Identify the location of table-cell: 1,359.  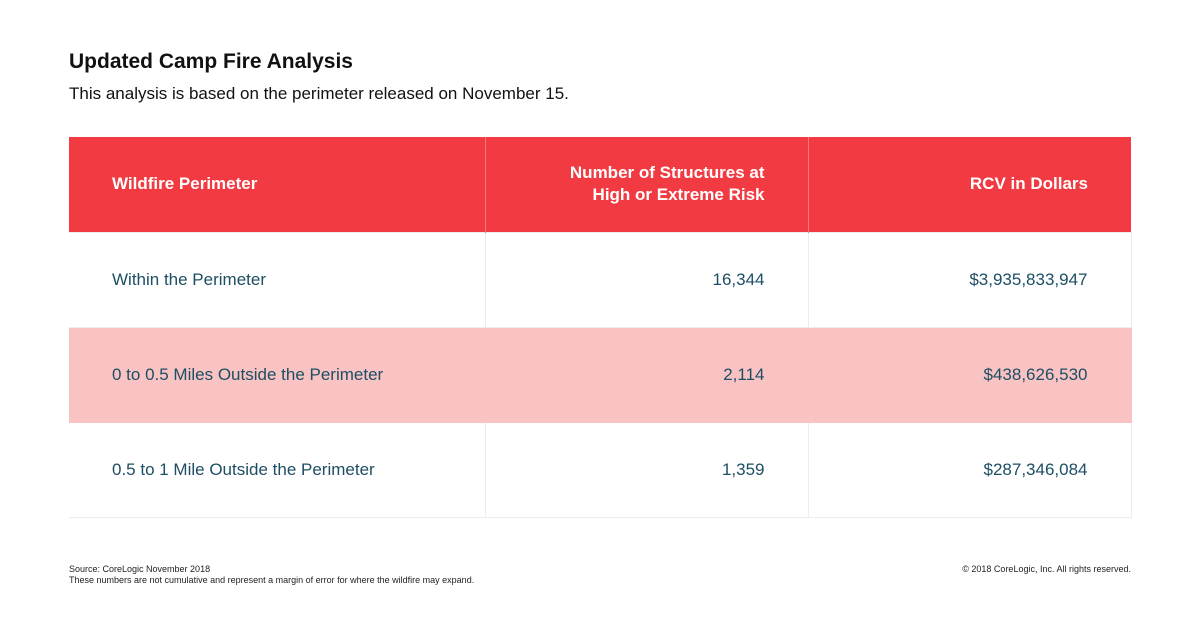
(646, 469).